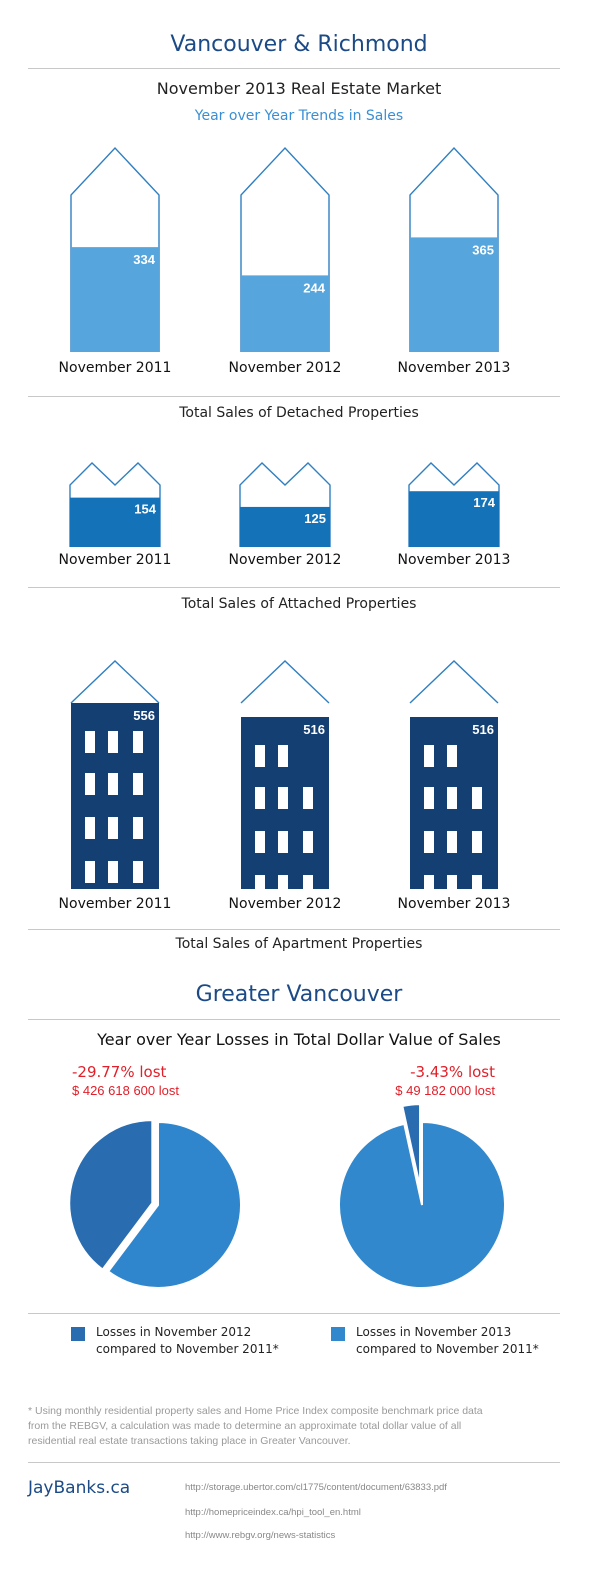 The height and width of the screenshot is (1590, 598). What do you see at coordinates (299, 44) in the screenshot?
I see `page-title: Vancouver & Richmond` at bounding box center [299, 44].